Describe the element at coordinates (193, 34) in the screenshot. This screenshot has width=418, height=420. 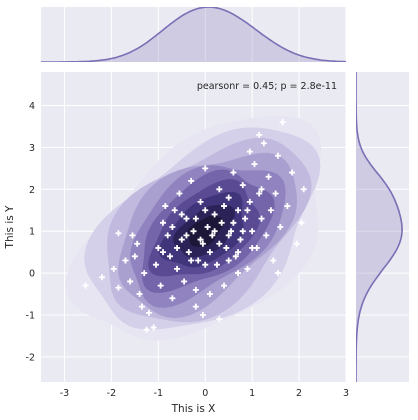
I see `top-kde-line` at that location.